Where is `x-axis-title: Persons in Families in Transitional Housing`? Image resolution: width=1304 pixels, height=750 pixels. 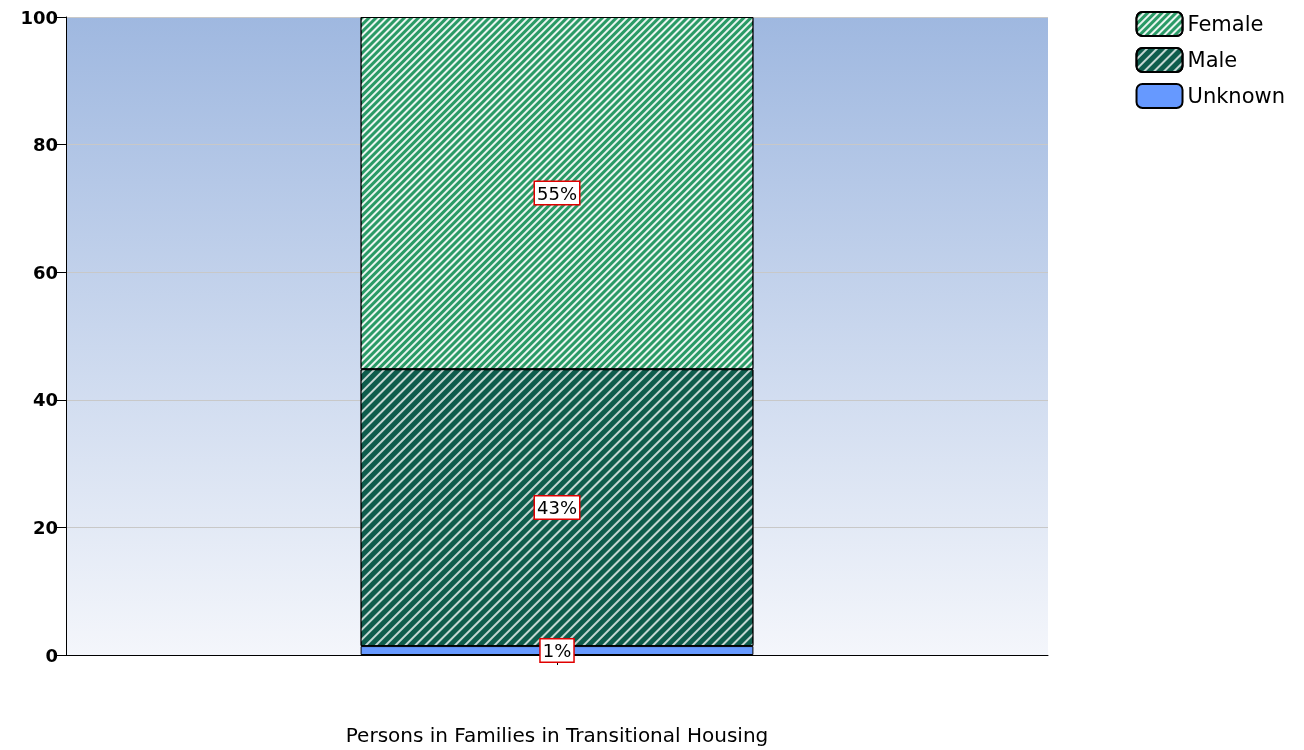
x-axis-title: Persons in Families in Transitional Housing is located at coordinates (557, 735).